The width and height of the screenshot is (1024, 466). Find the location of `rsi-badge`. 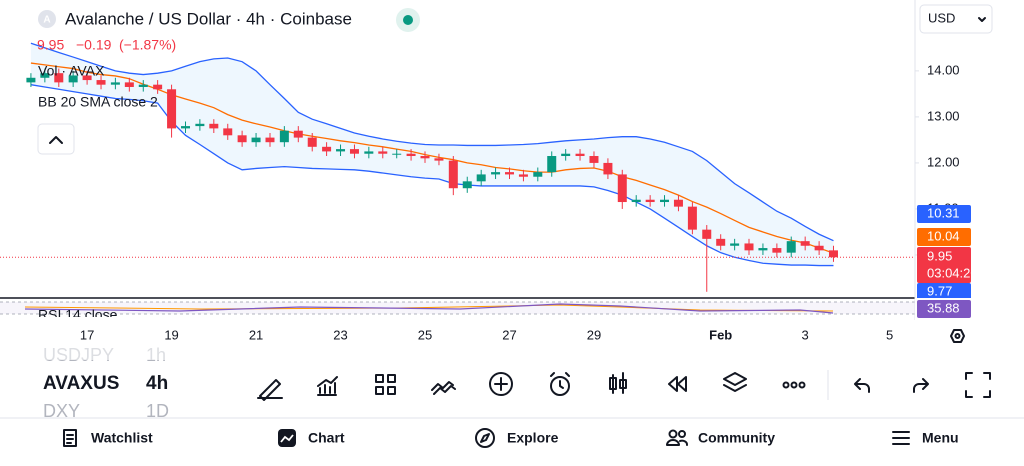

rsi-badge is located at coordinates (944, 309).